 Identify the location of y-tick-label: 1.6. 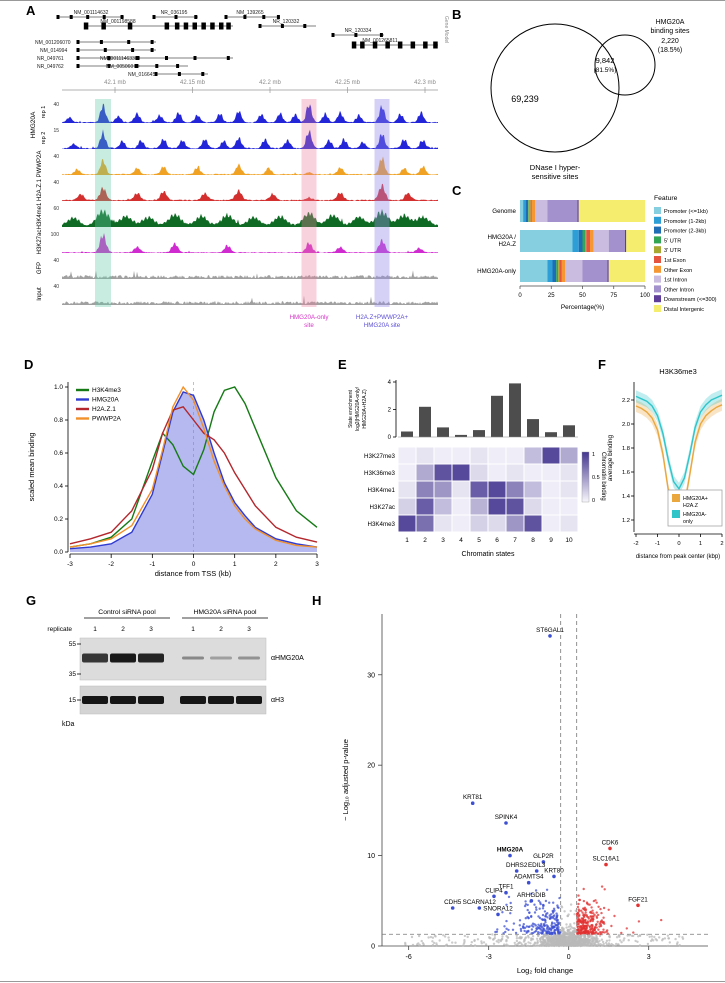
(626, 473).